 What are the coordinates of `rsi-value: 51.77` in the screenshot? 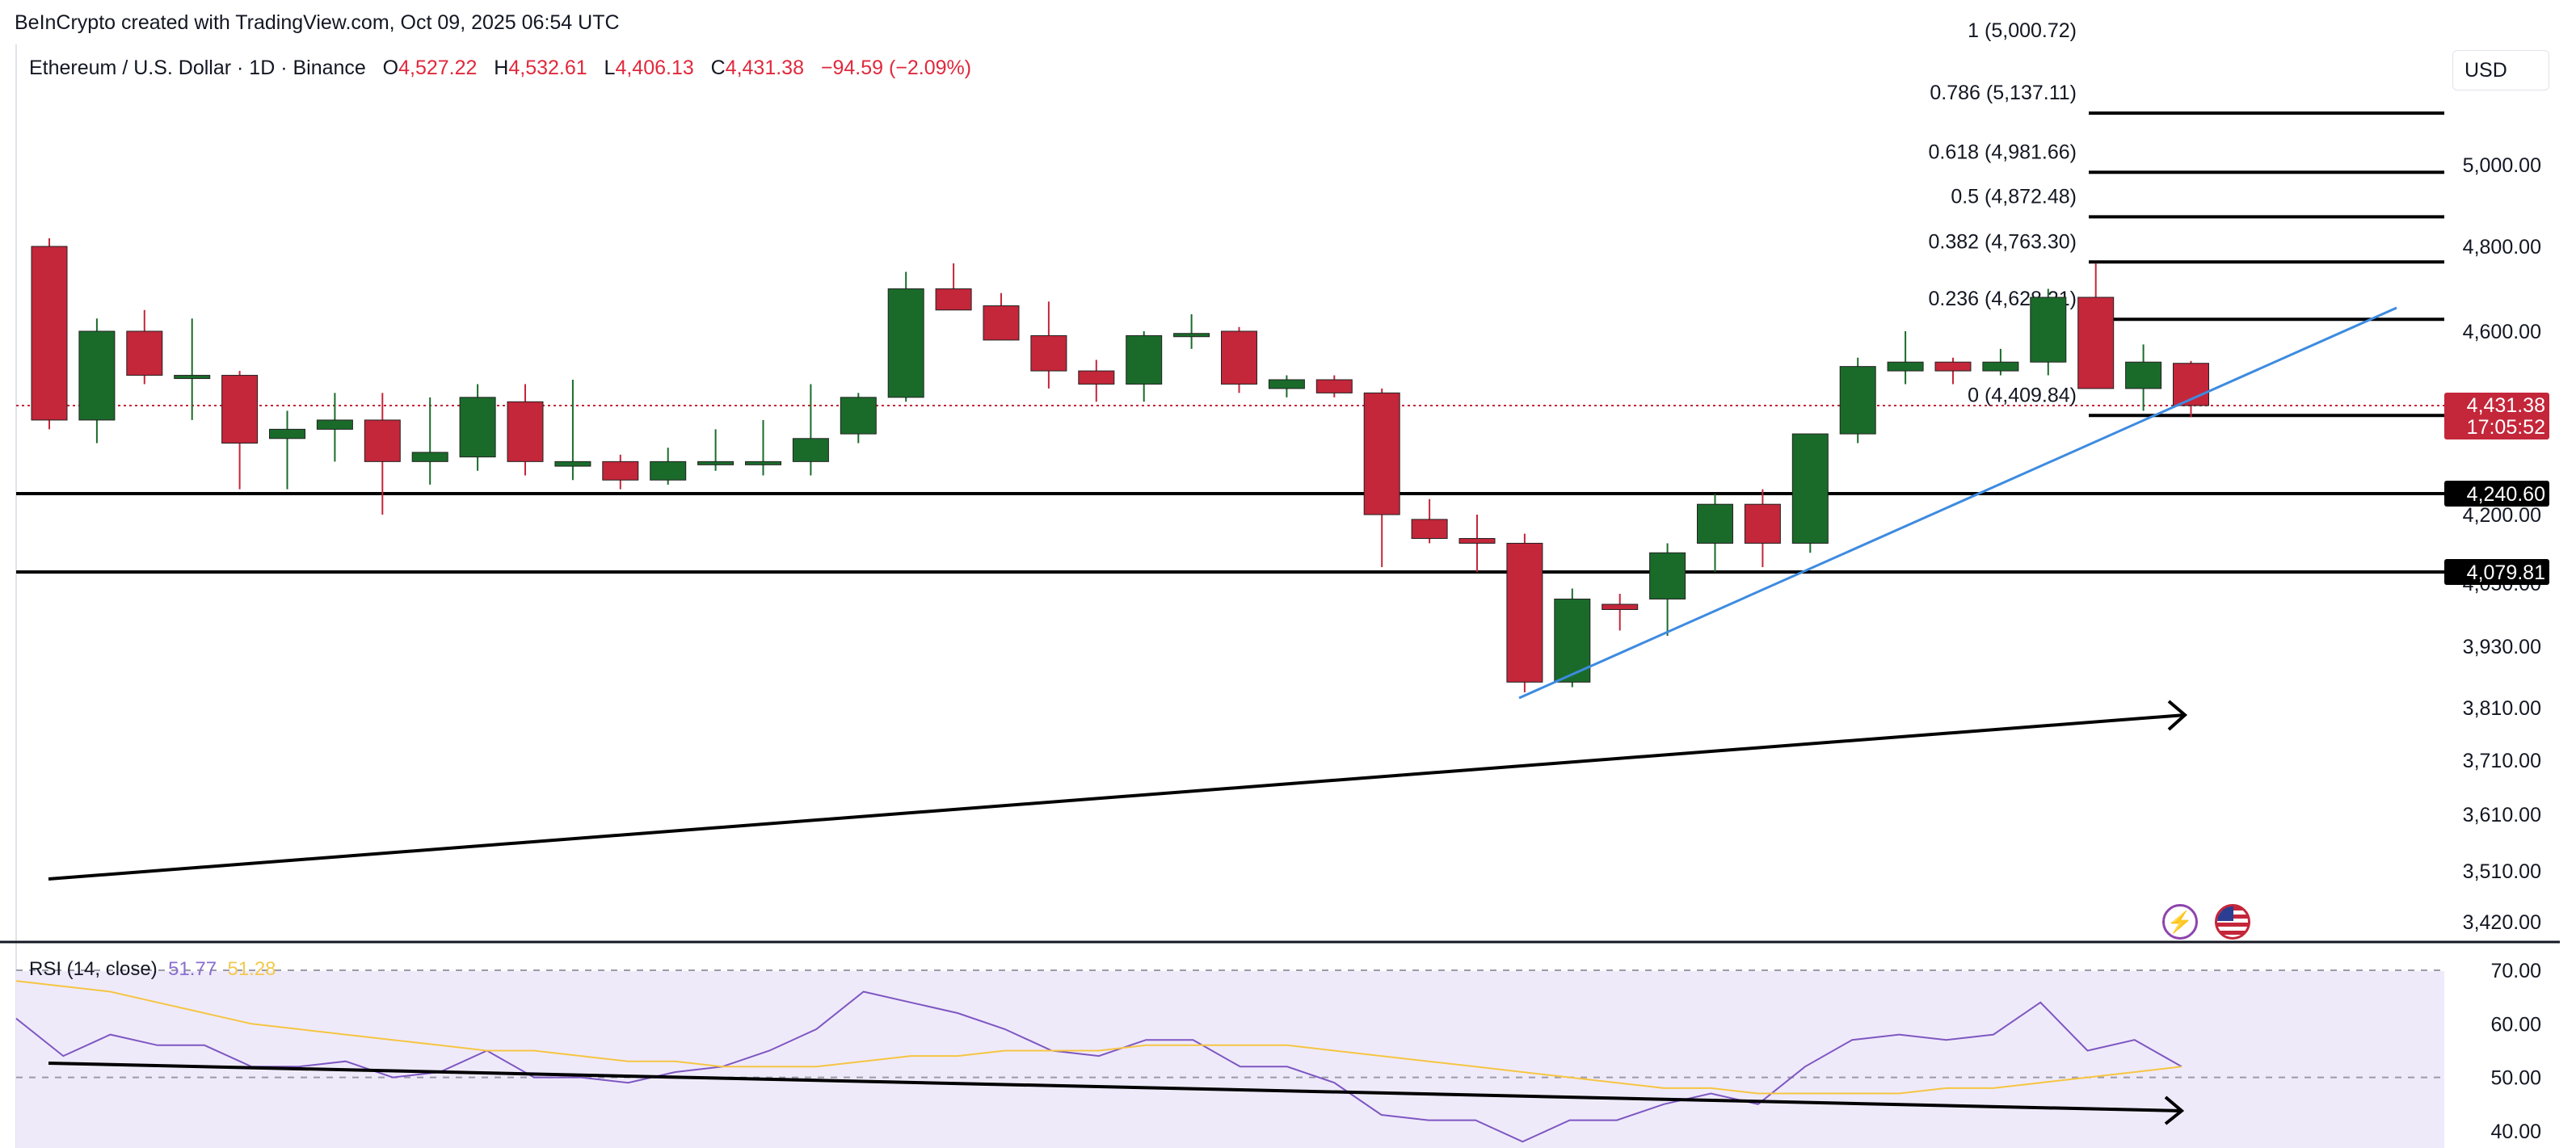 It's located at (192, 969).